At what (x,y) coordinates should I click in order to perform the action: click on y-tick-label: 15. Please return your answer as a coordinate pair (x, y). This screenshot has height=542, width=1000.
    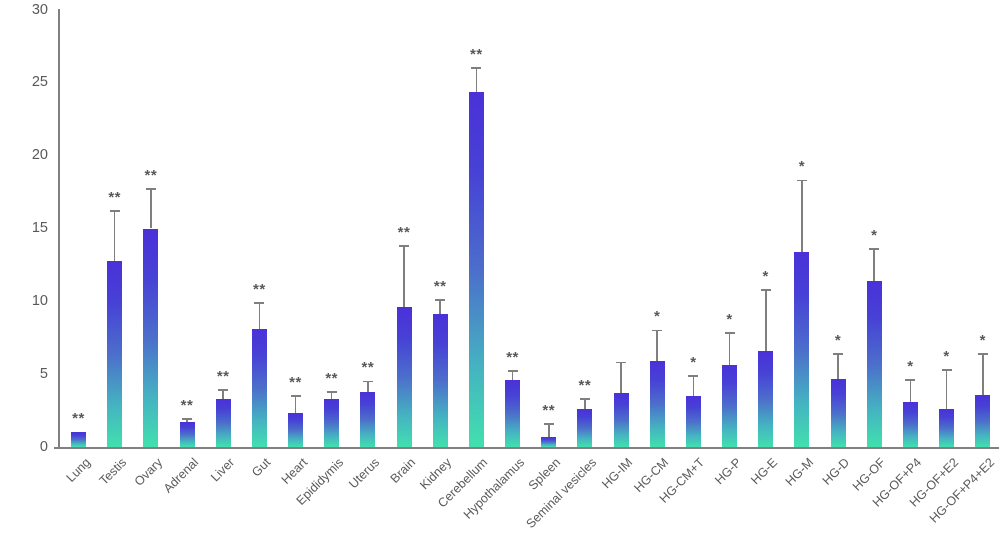
    Looking at the image, I should click on (39, 228).